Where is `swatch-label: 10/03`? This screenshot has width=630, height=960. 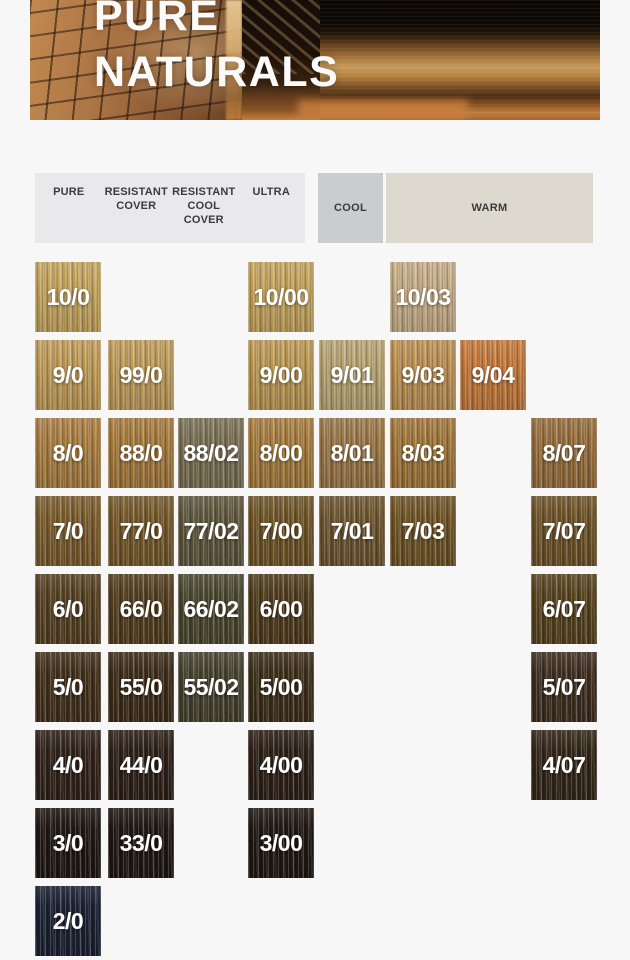
swatch-label: 10/03 is located at coordinates (423, 296).